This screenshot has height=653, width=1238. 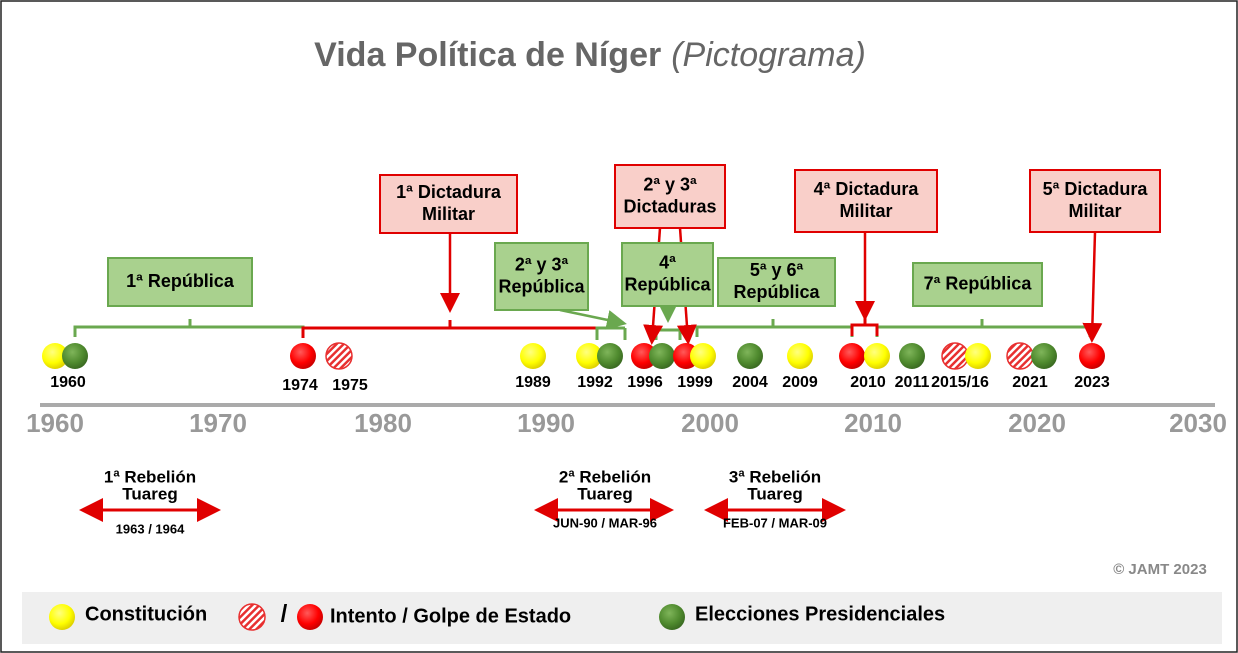 What do you see at coordinates (487, 55) in the screenshot?
I see `title-main: Vida Política de Níger` at bounding box center [487, 55].